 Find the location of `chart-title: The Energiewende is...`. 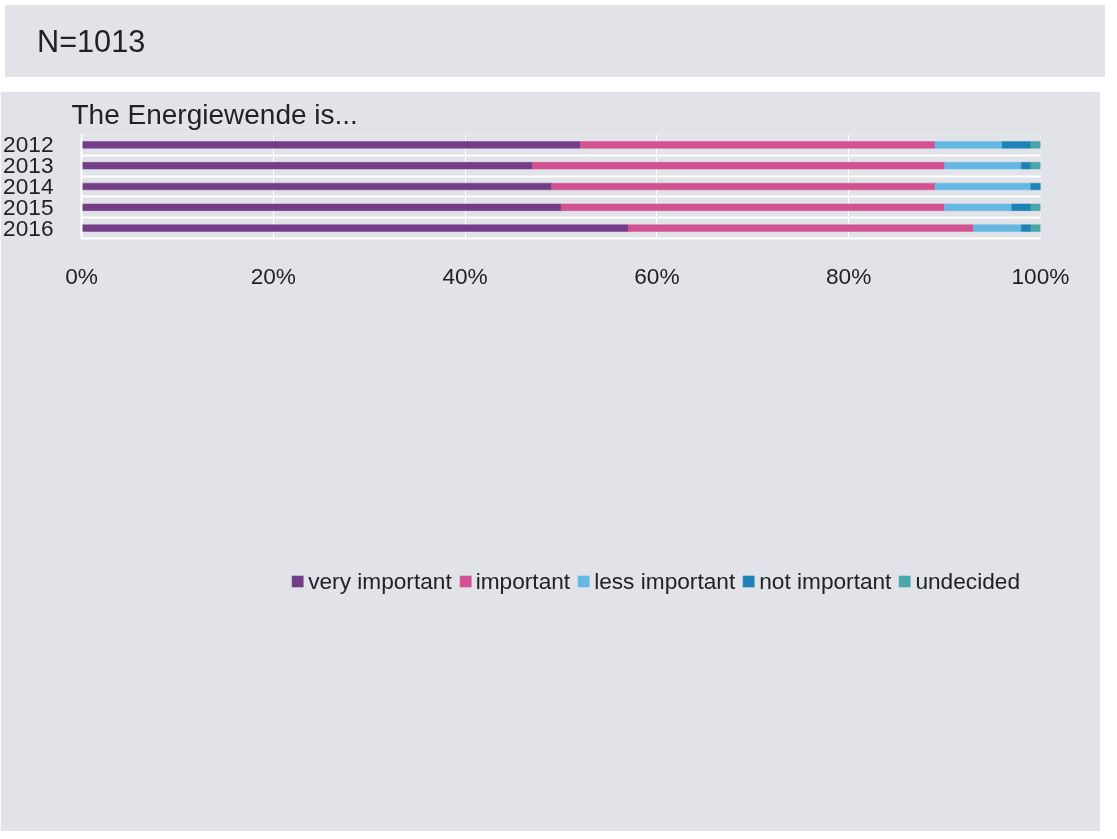

chart-title: The Energiewende is... is located at coordinates (214, 114).